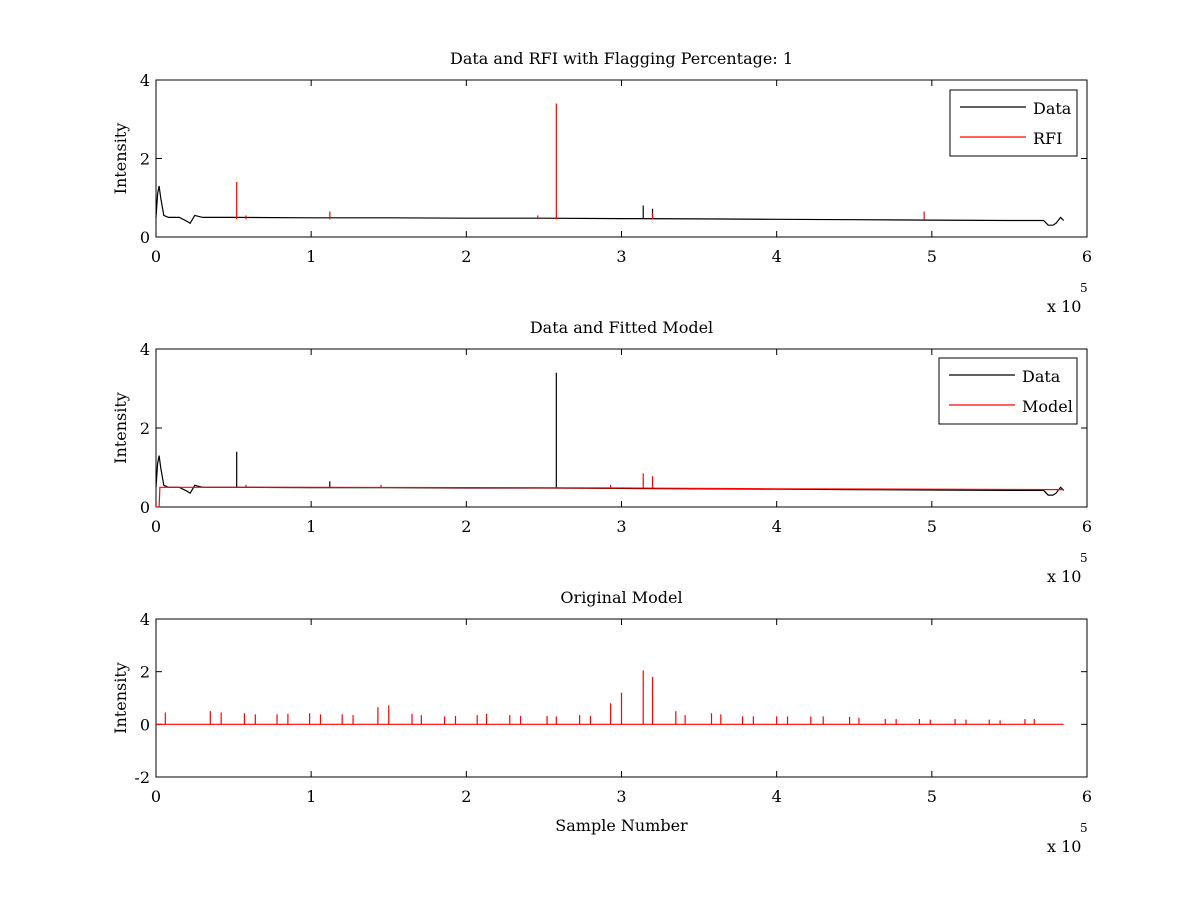  What do you see at coordinates (1047, 406) in the screenshot?
I see `legend-label: Model` at bounding box center [1047, 406].